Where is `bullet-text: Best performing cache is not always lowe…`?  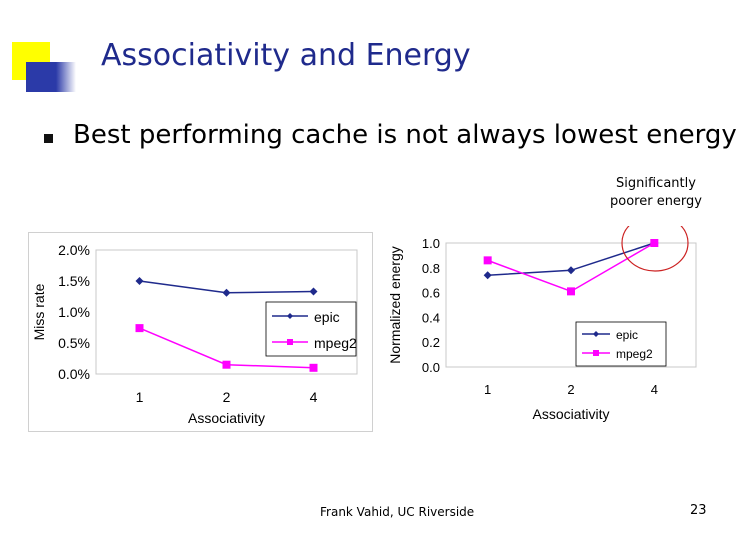
bullet-text: Best performing cache is not always lowe… is located at coordinates (405, 135).